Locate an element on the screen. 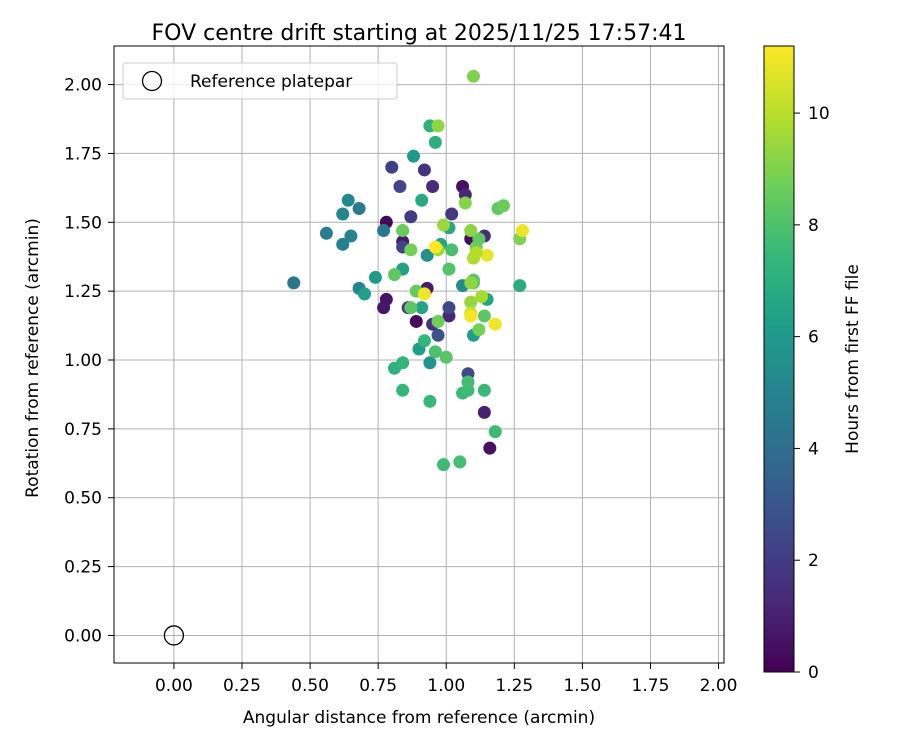  x-tick-label: 1.75 is located at coordinates (651, 686).